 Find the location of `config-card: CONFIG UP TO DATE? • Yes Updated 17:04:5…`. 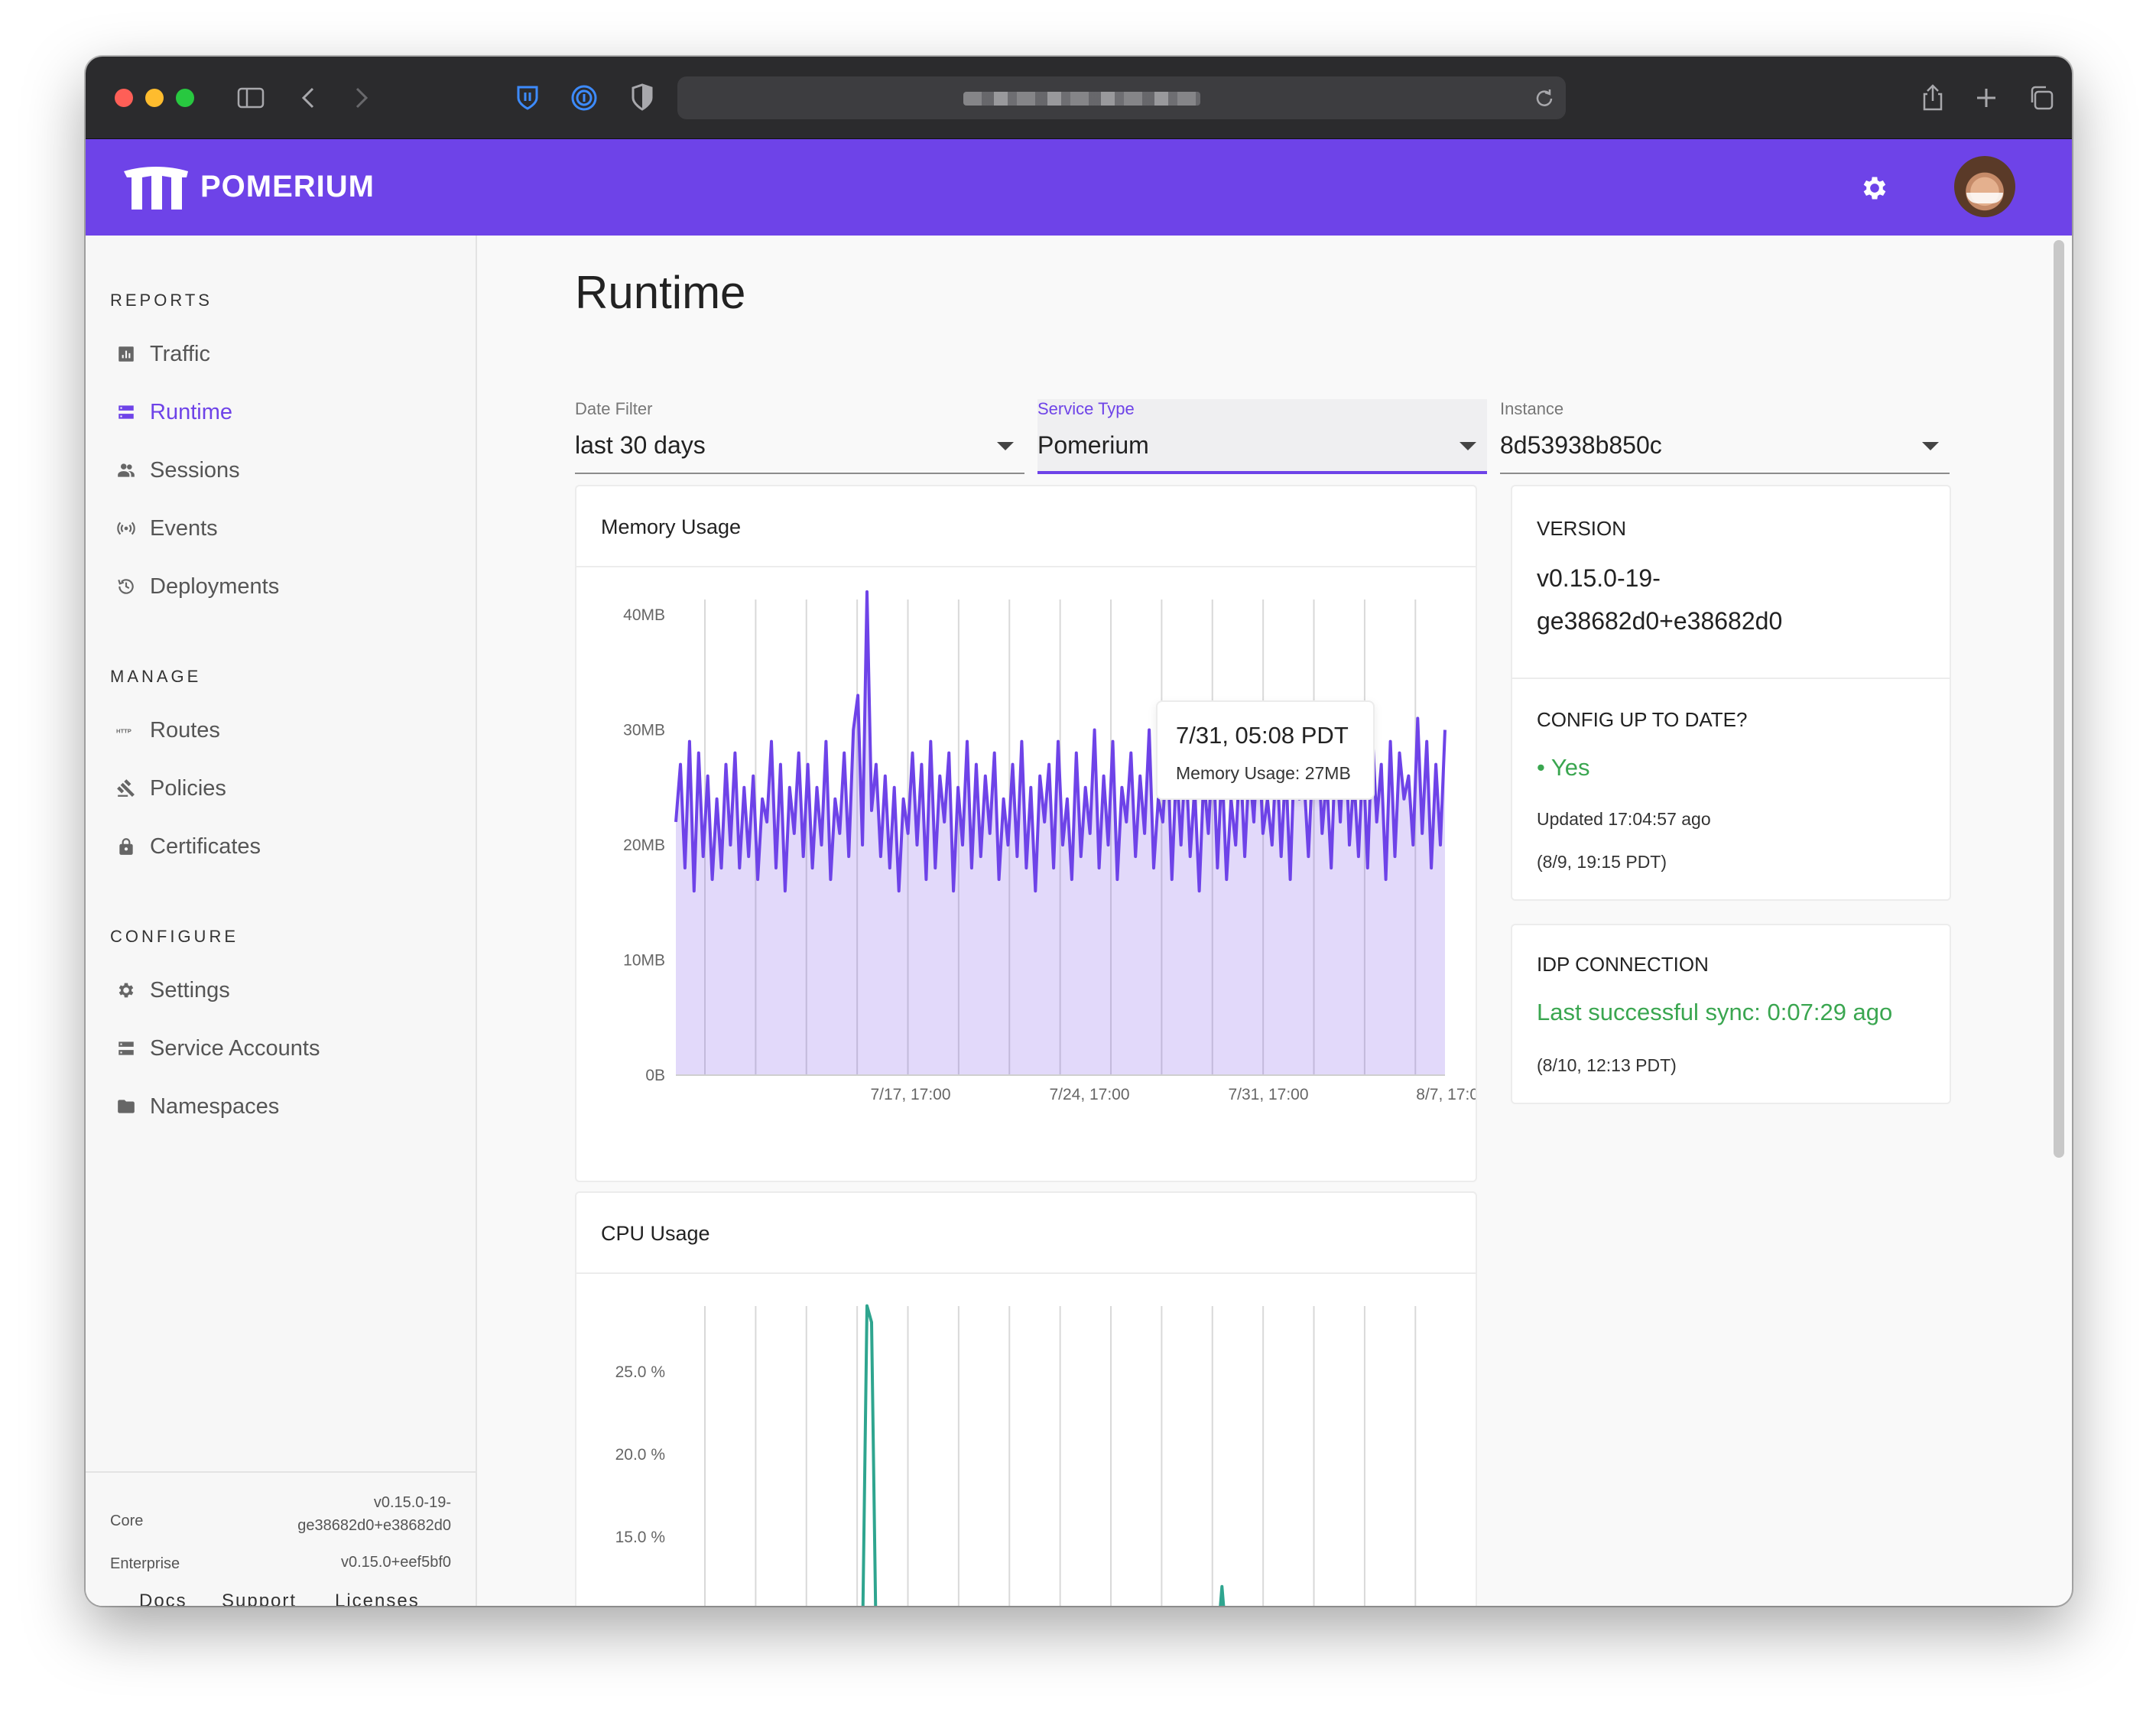

config-card: CONFIG UP TO DATE? • Yes Updated 17:04:5… is located at coordinates (1731, 789).